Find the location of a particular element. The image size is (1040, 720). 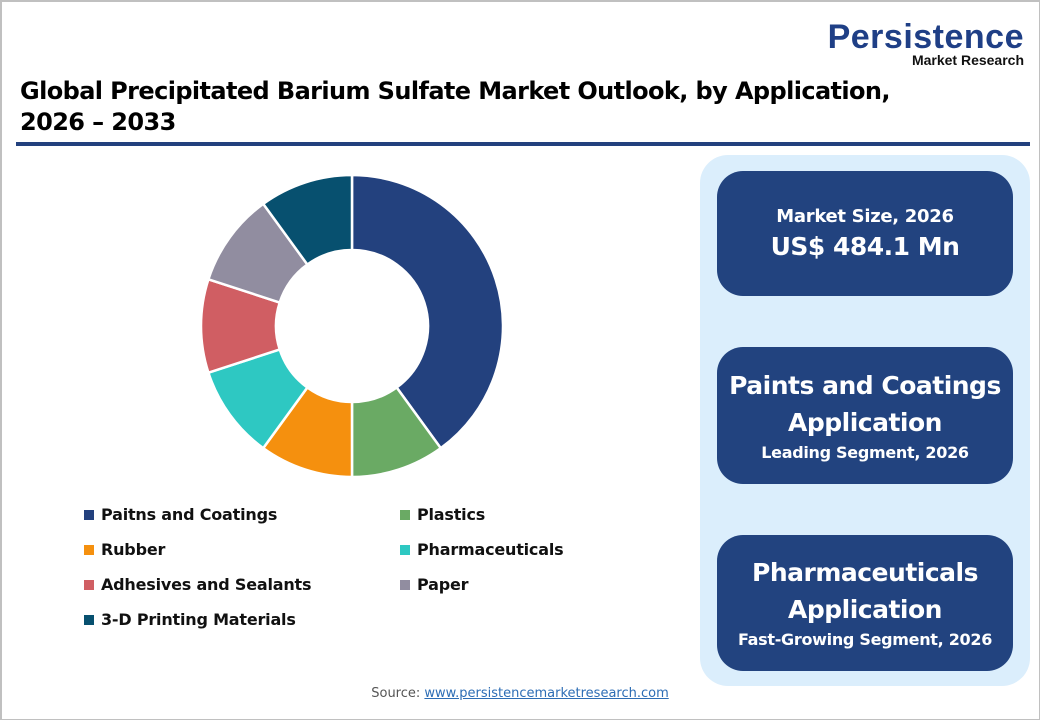

legend-item: Rubber is located at coordinates (124, 549).